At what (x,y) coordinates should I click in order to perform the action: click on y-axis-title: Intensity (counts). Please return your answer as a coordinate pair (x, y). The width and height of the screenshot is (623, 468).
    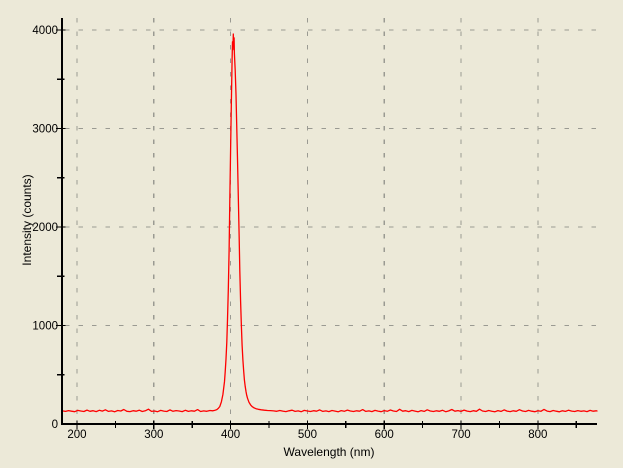
    Looking at the image, I should click on (27, 219).